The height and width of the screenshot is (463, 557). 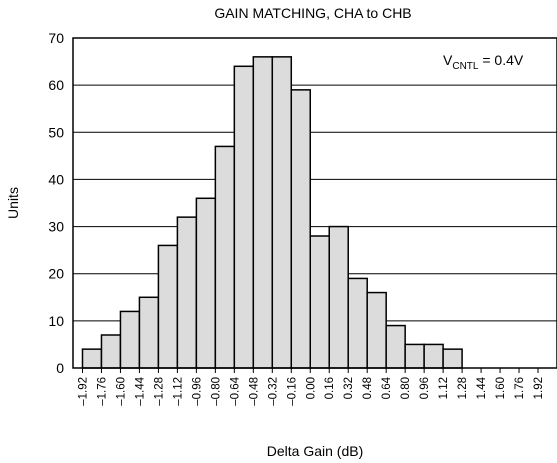 What do you see at coordinates (56, 321) in the screenshot?
I see `y-tick-label: 10` at bounding box center [56, 321].